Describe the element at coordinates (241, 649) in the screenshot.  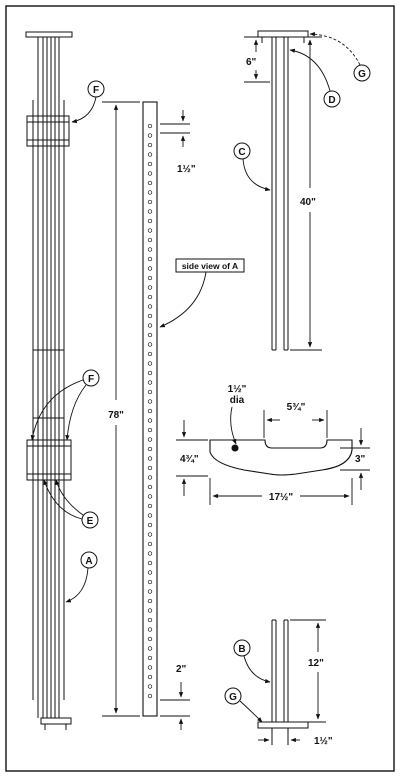
I see `callout-b-label: B` at that location.